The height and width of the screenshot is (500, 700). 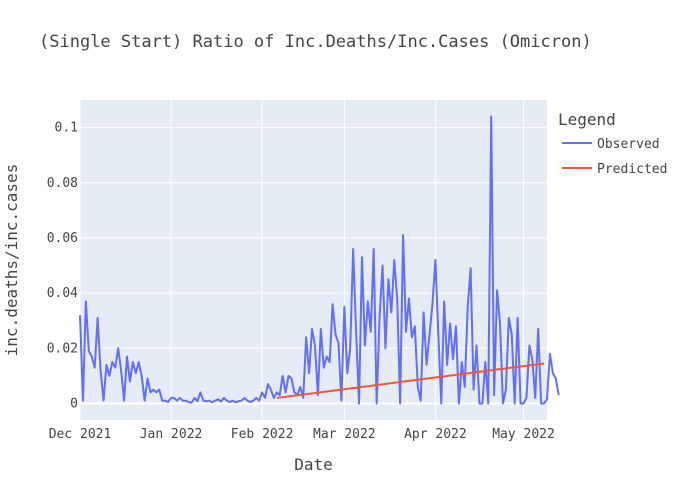 What do you see at coordinates (62, 266) in the screenshot?
I see `y-axis-ticks: 0 0.02 0.04 0.06 0.08 0.1` at bounding box center [62, 266].